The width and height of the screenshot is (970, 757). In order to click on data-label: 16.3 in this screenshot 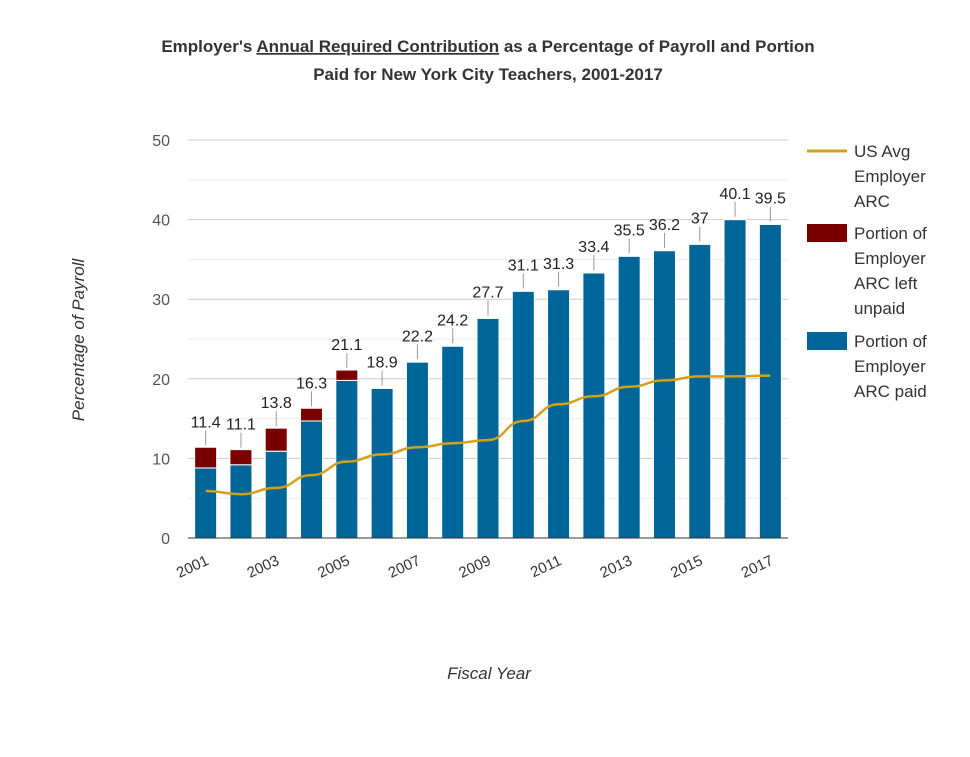, I will do `click(311, 383)`.